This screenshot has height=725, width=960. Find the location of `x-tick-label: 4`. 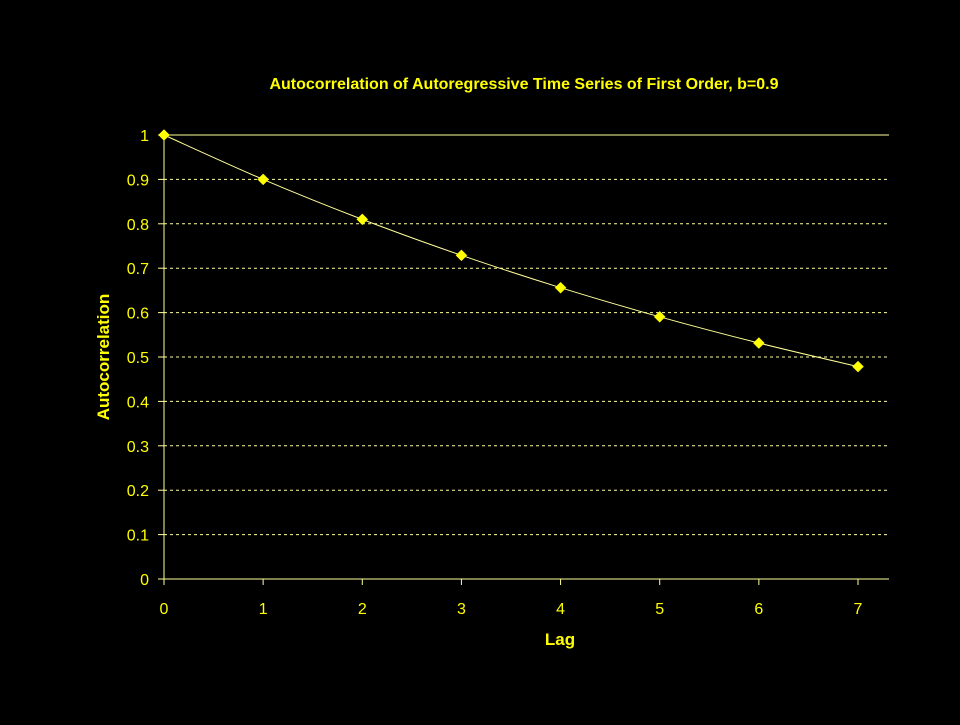

x-tick-label: 4 is located at coordinates (560, 609).